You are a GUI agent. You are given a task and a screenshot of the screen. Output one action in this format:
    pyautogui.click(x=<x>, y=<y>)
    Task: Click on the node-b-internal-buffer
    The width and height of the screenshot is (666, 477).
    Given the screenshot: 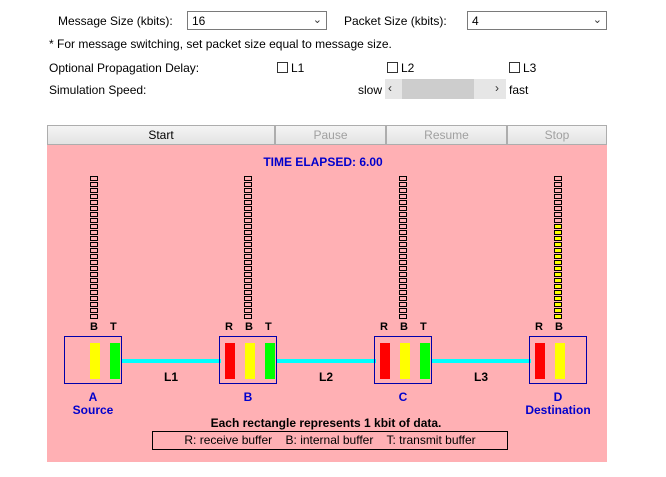 What is the action you would take?
    pyautogui.click(x=250, y=361)
    